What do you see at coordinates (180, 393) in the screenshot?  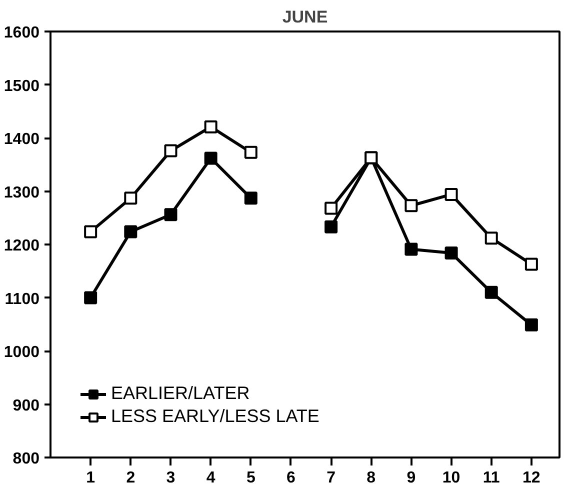 I see `legend-label: EARLIER/LATER` at bounding box center [180, 393].